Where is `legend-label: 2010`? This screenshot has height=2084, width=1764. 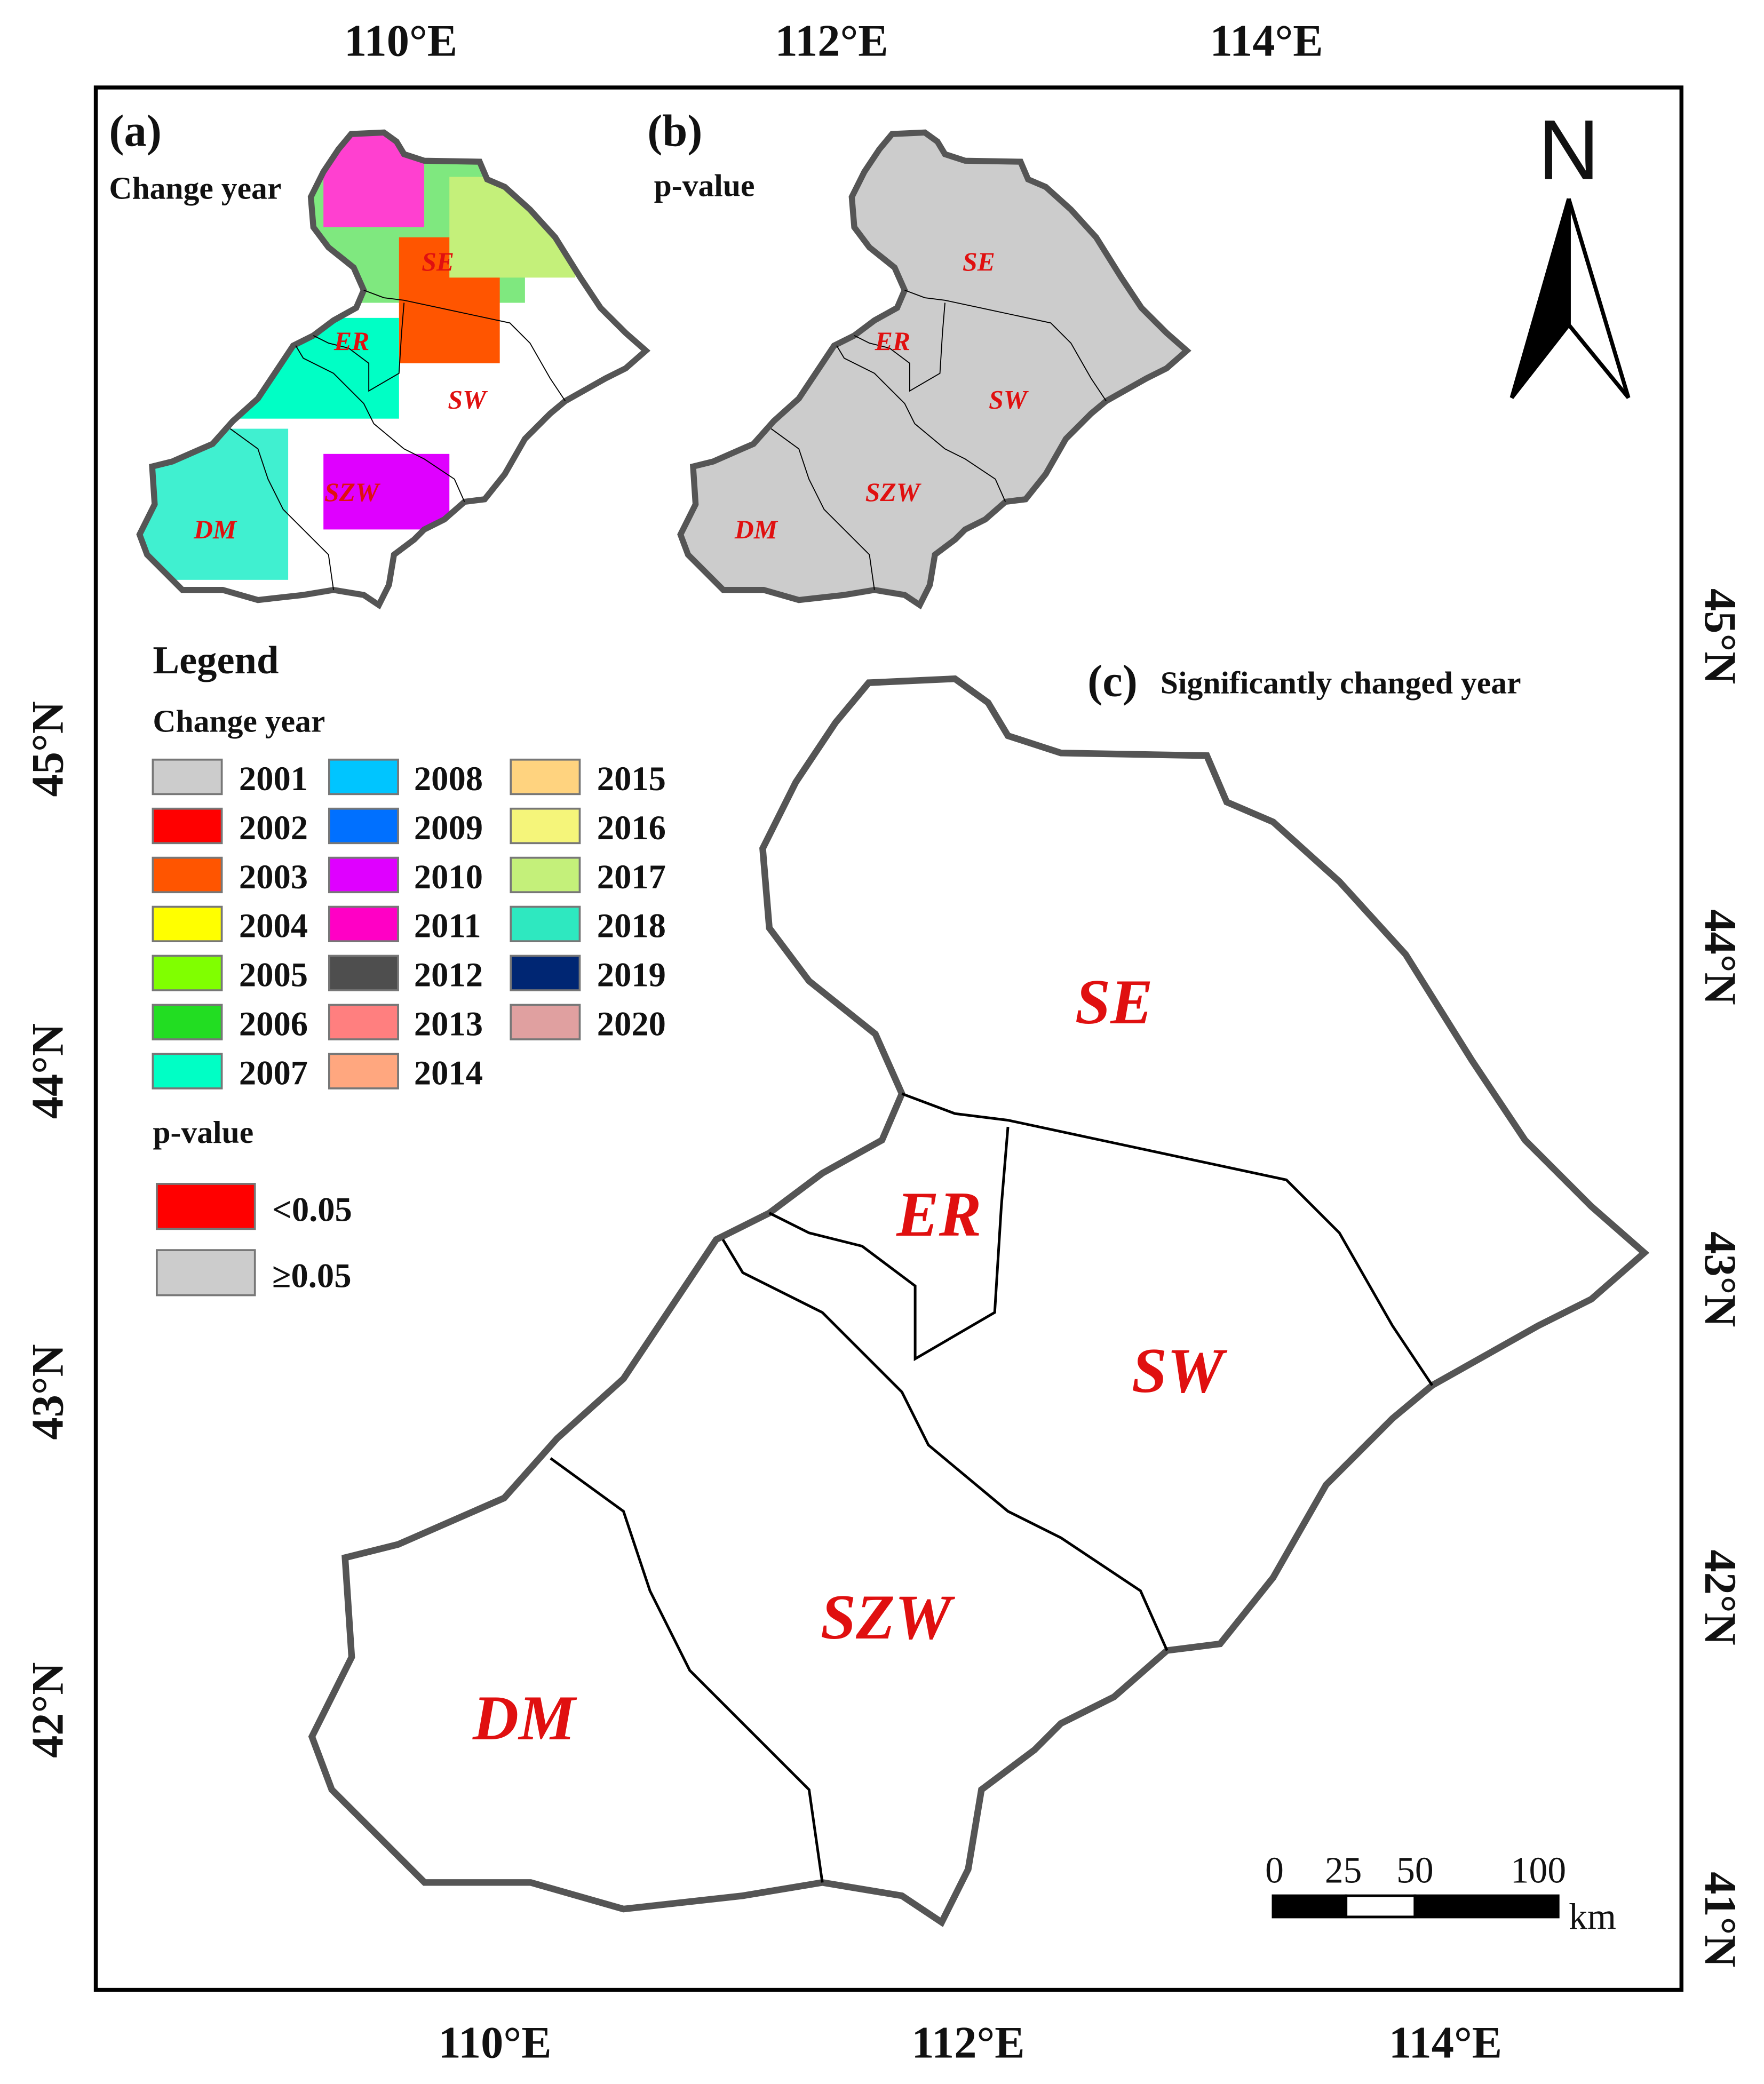
legend-label: 2010 is located at coordinates (448, 876).